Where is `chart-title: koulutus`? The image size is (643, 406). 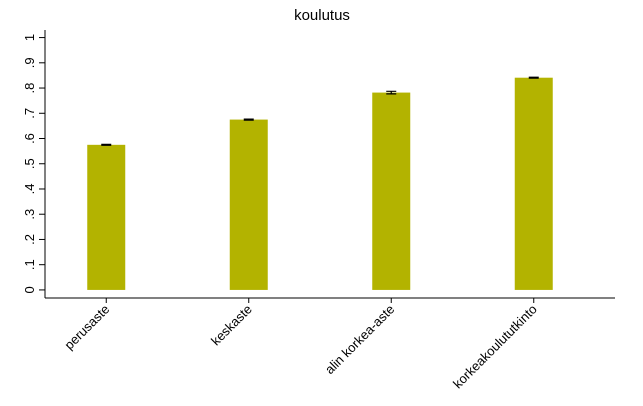
chart-title: koulutus is located at coordinates (322, 15).